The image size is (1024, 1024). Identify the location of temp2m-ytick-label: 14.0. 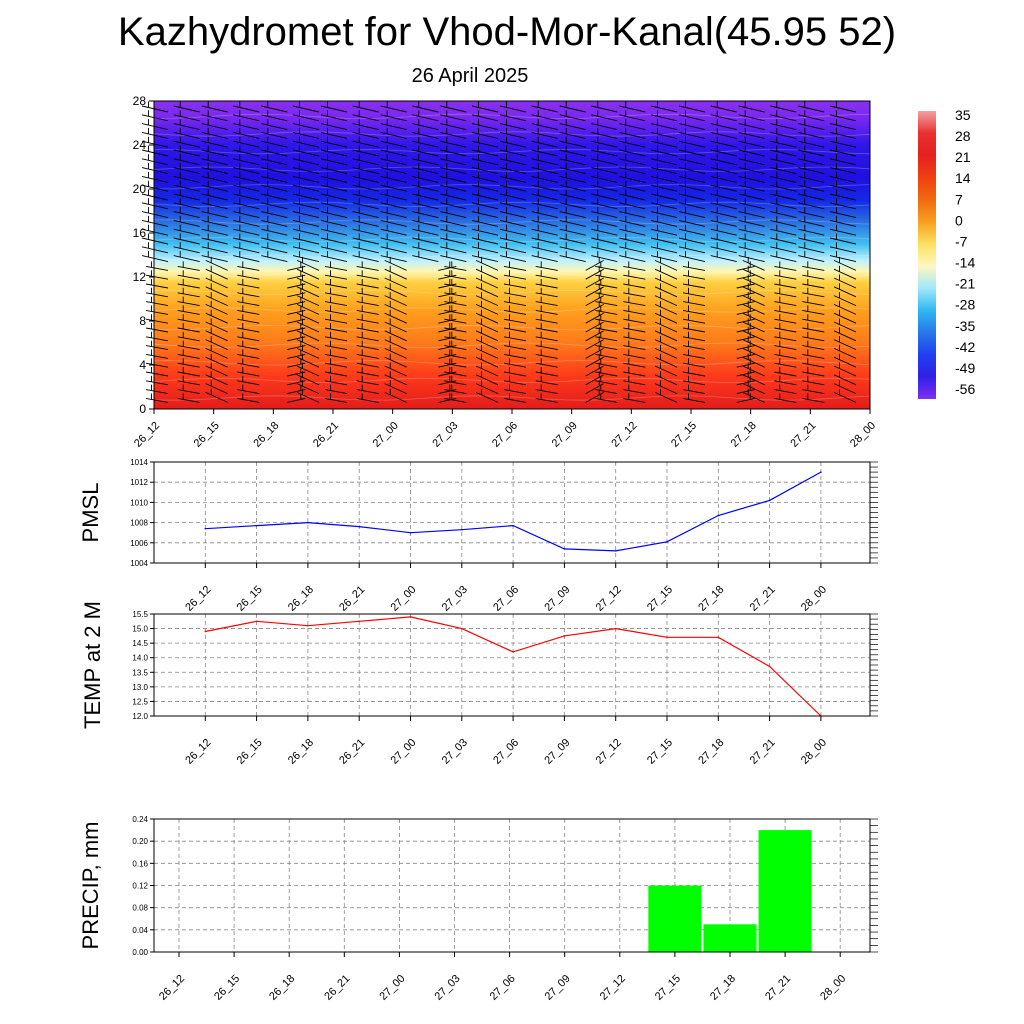
(140, 658).